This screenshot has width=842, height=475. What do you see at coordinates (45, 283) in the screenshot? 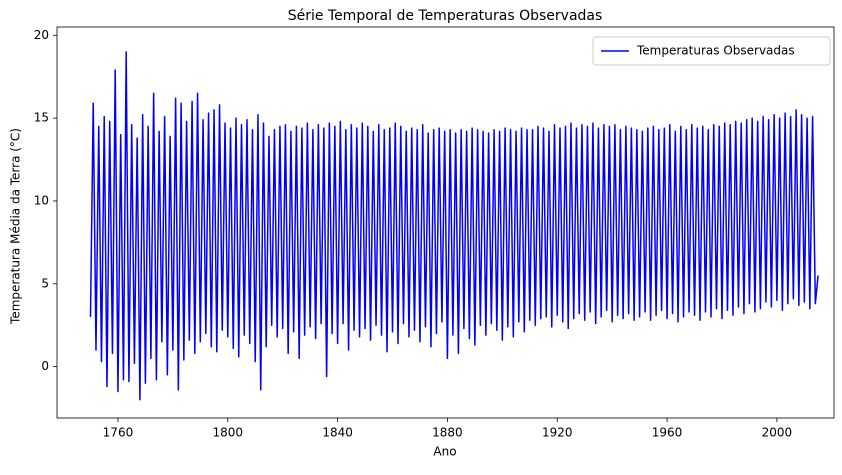
I see `y-tick-label: 5` at bounding box center [45, 283].